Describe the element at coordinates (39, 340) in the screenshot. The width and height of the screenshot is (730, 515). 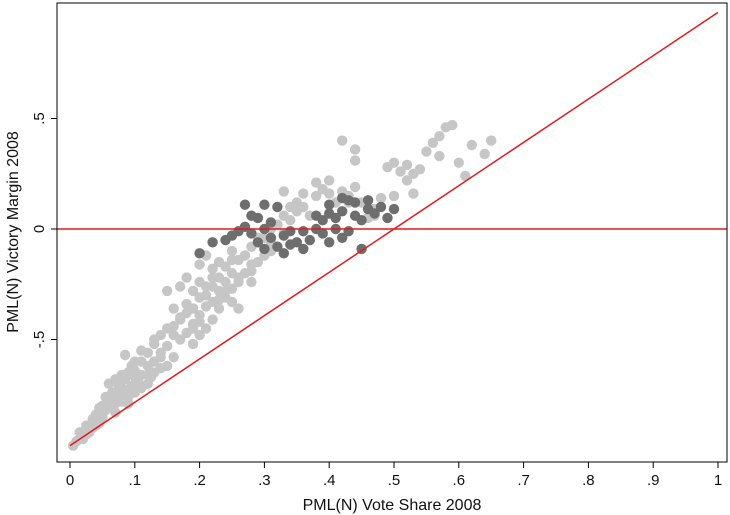
I see `y-tick-label: -.5` at that location.